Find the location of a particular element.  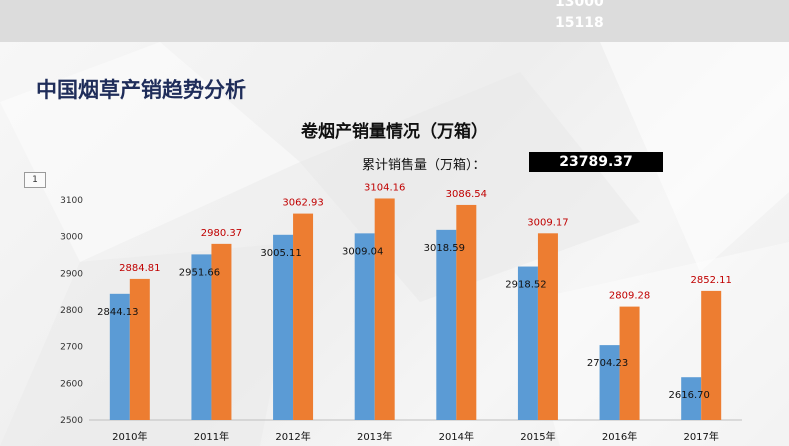

data-label-blue: 3009.04 is located at coordinates (362, 251).